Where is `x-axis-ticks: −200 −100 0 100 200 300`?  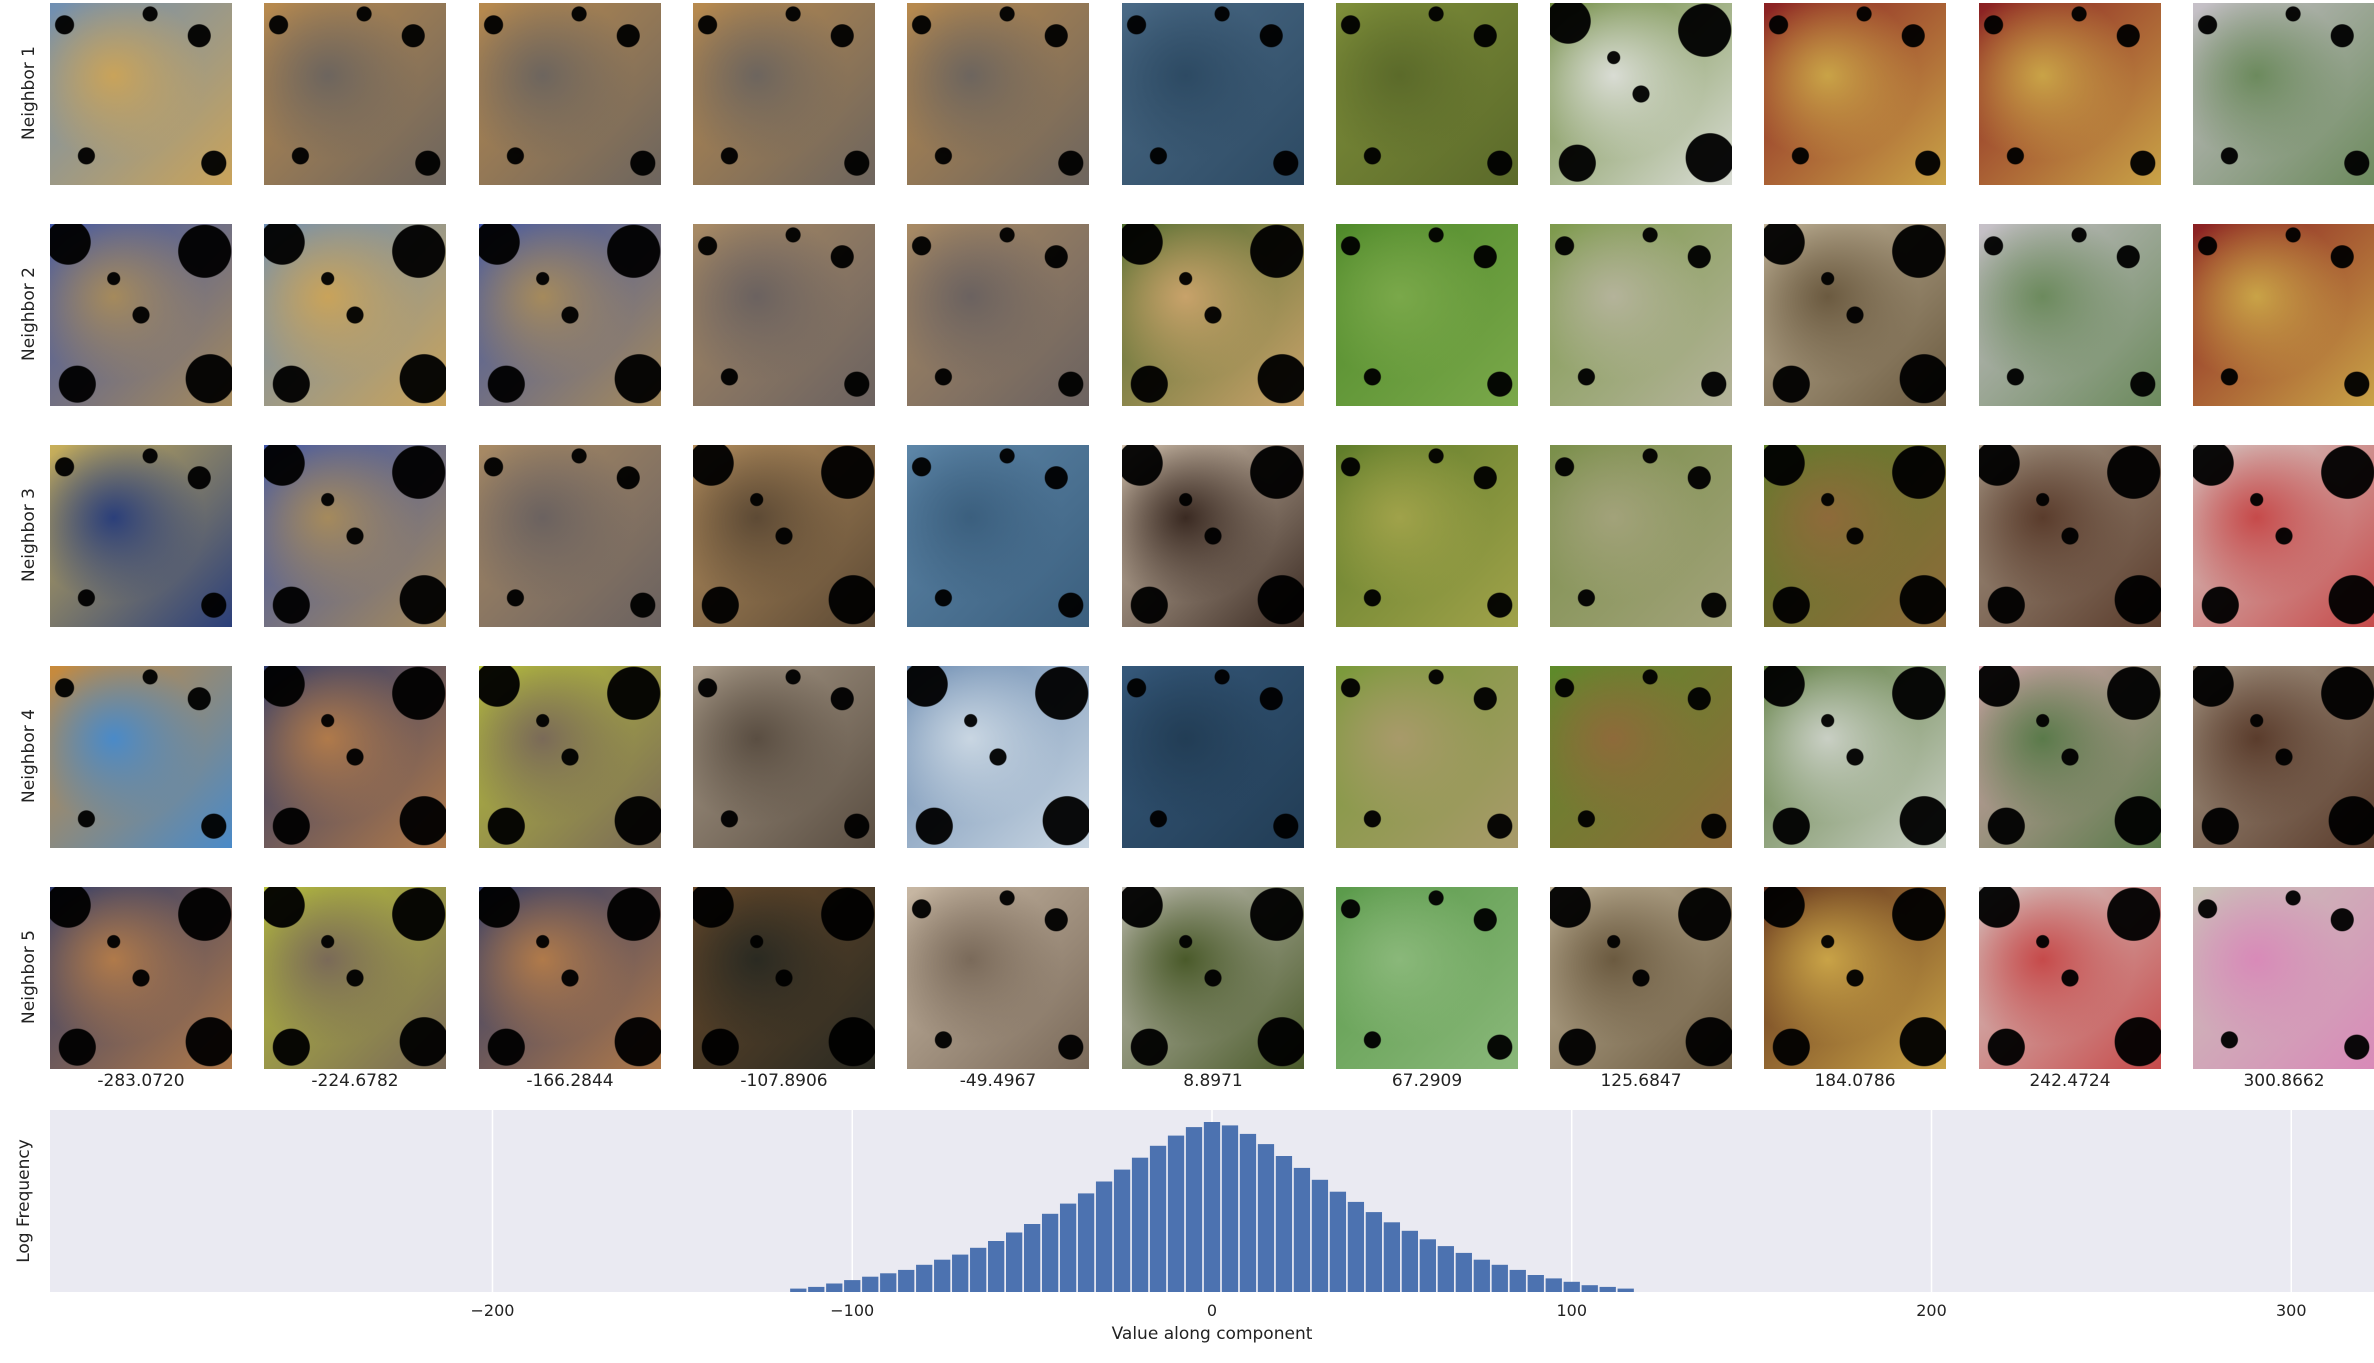 x-axis-ticks: −200 −100 0 100 200 300 is located at coordinates (1389, 1310).